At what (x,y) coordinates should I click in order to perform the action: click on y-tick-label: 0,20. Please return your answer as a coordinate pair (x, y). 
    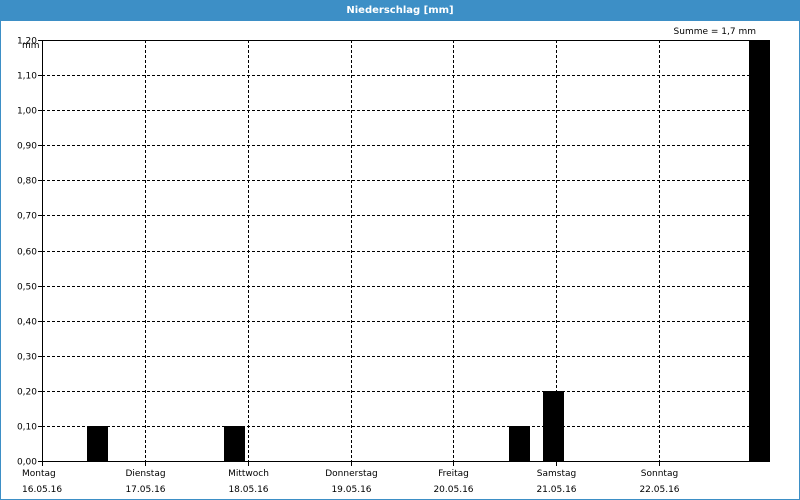
    Looking at the image, I should click on (27, 393).